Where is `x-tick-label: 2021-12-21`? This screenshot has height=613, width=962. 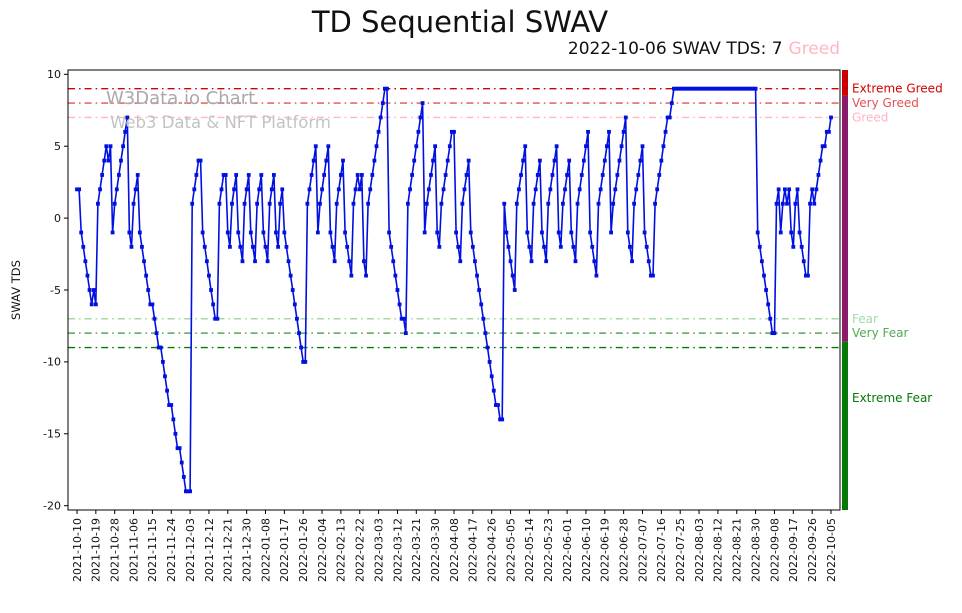 x-tick-label: 2021-12-21 is located at coordinates (228, 550).